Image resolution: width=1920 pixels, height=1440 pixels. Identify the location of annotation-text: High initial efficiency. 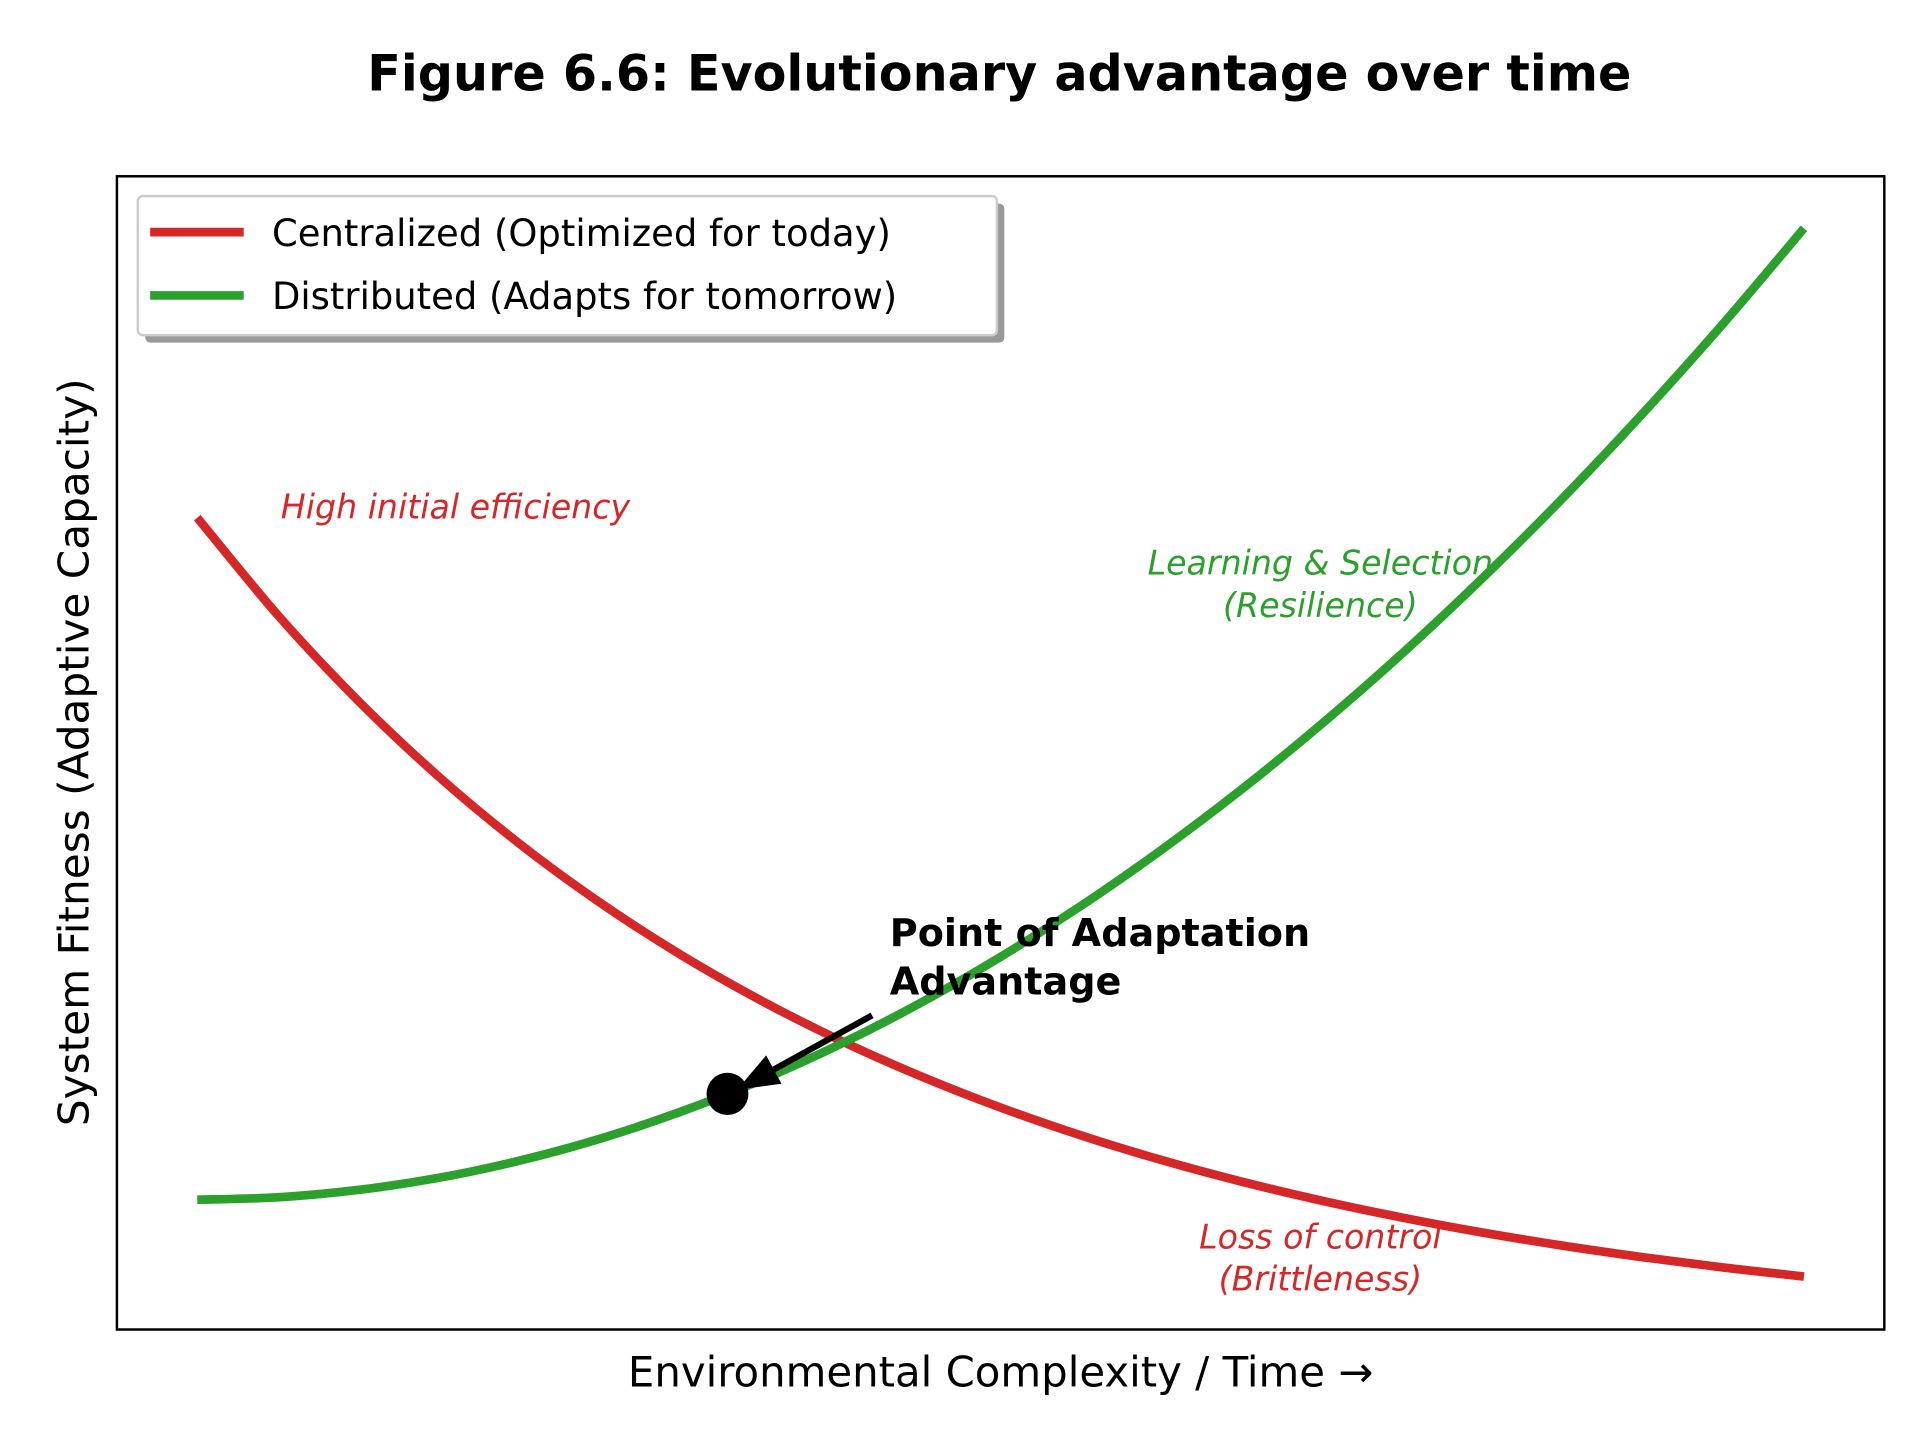
(456, 506).